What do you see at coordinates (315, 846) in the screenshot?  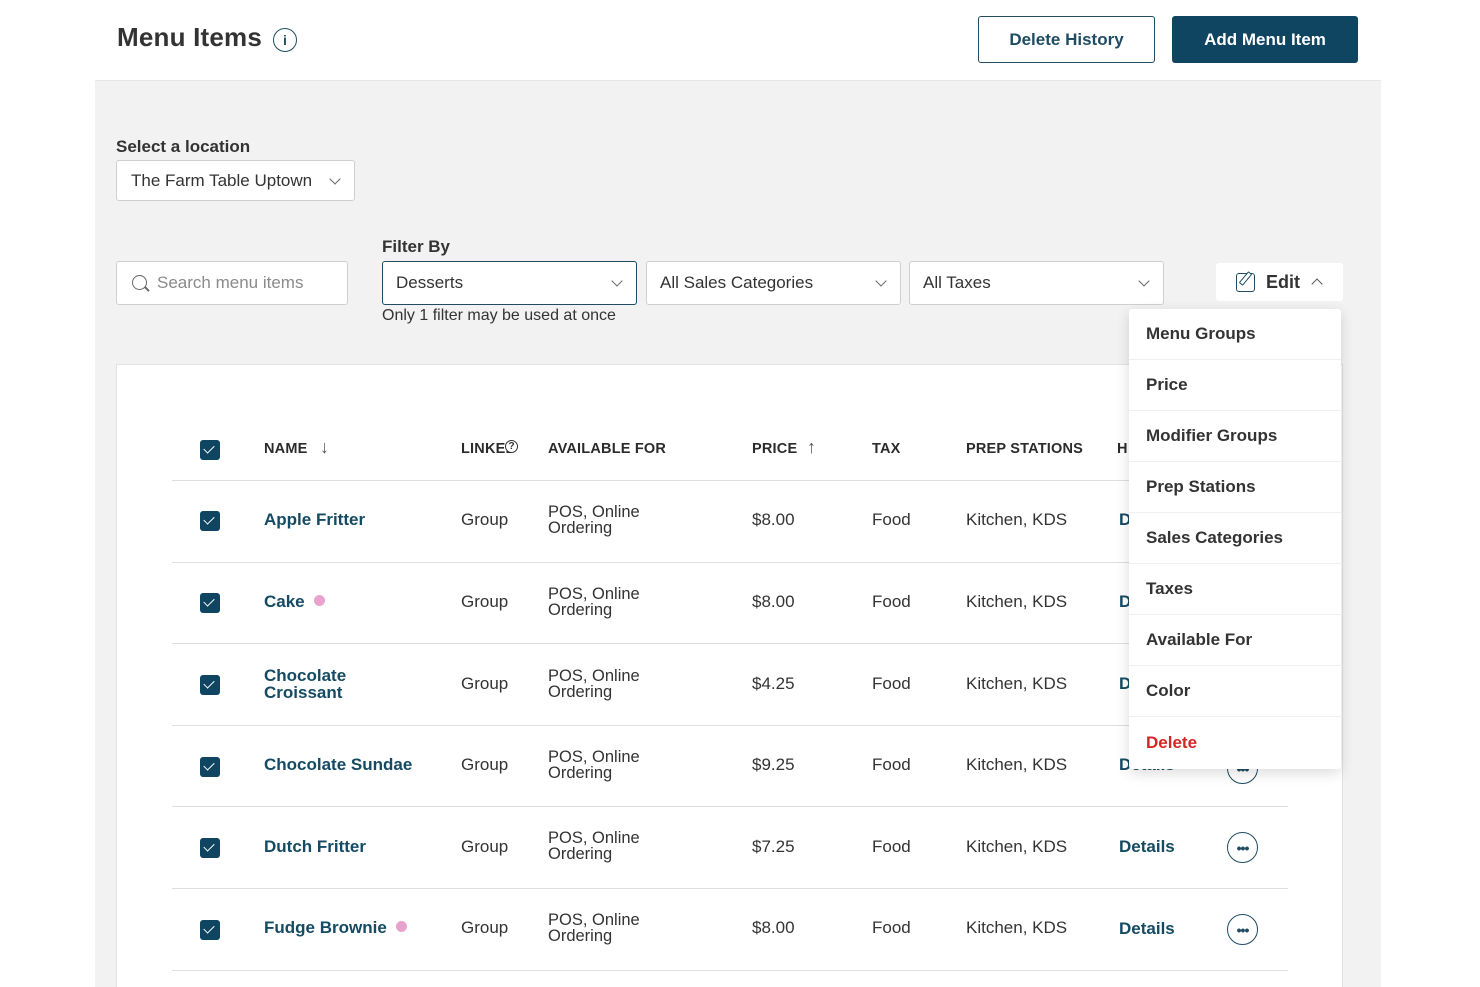 I see `item-name-link: Dutch Fritter` at bounding box center [315, 846].